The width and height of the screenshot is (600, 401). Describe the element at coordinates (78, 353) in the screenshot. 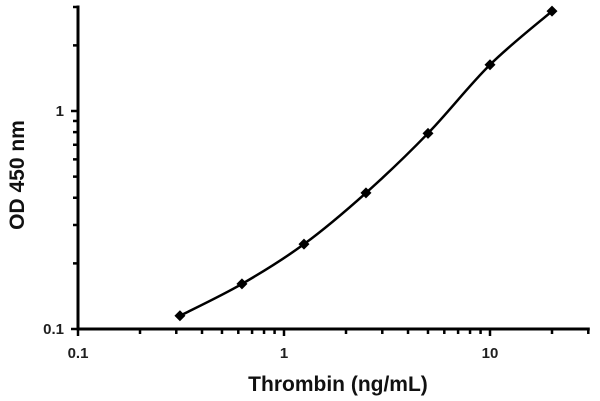

I see `x-tick-label: 0.1` at that location.